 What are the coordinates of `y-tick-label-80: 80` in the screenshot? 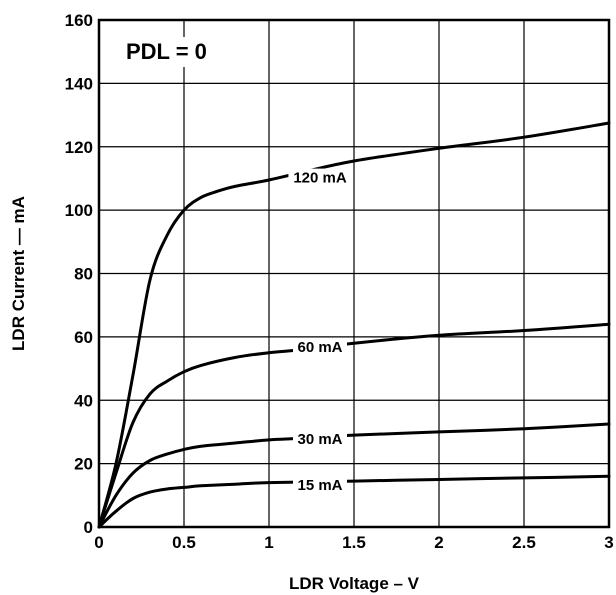 It's located at (83, 274).